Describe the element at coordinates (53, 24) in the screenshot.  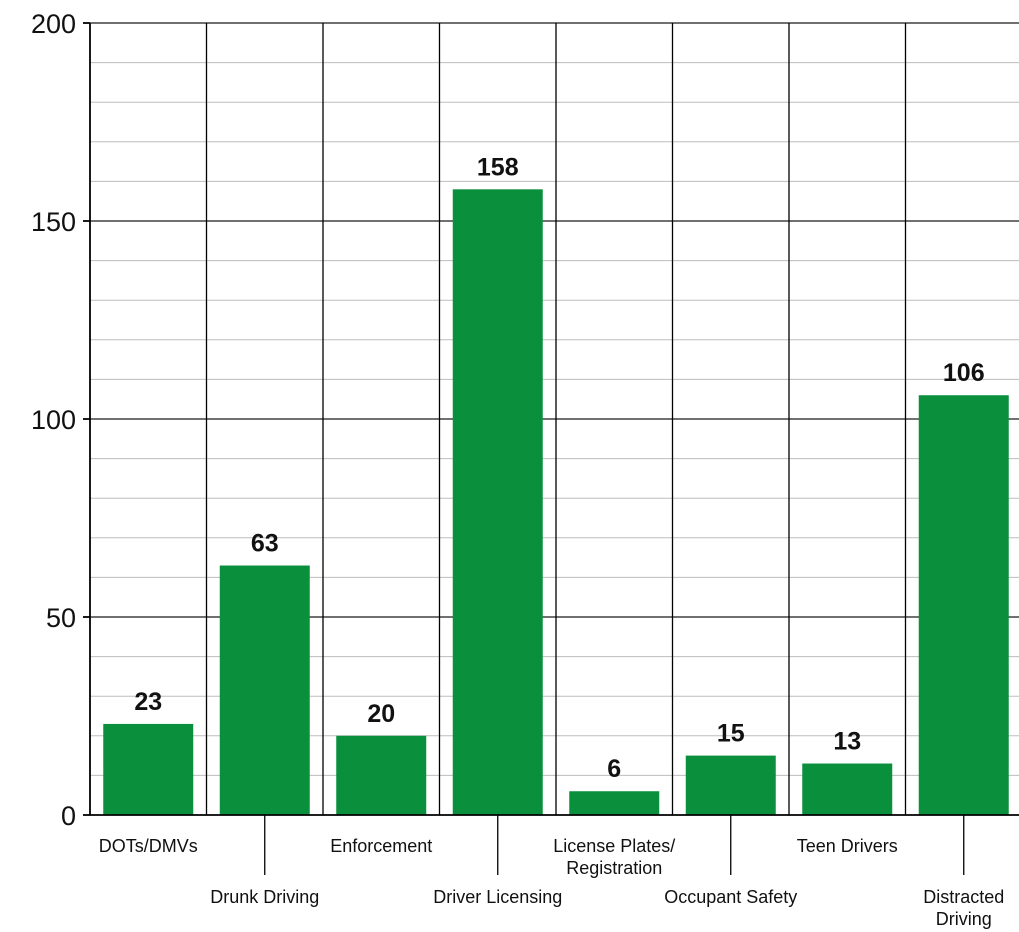
I see `y-tick-label: 200` at that location.